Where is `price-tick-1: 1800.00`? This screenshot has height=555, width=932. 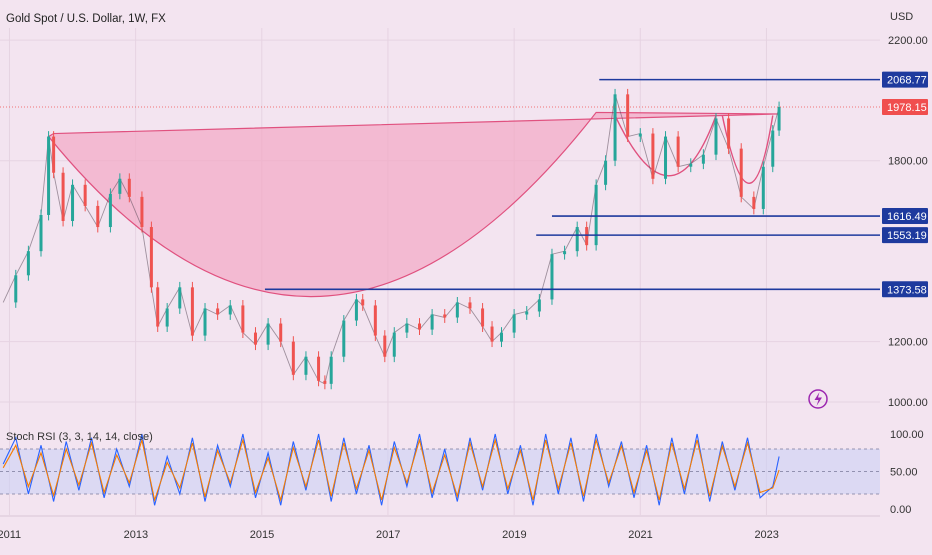 price-tick-1: 1800.00 is located at coordinates (908, 162).